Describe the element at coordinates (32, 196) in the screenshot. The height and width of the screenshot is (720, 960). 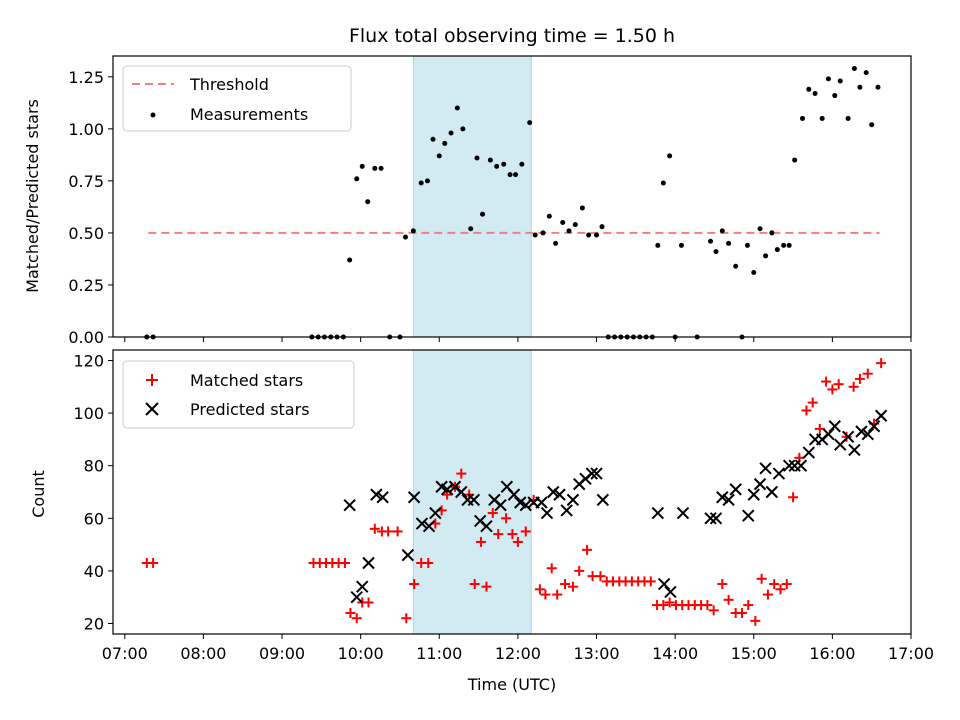
I see `ratio-y-axis-label: Matched/Predicted stars` at that location.